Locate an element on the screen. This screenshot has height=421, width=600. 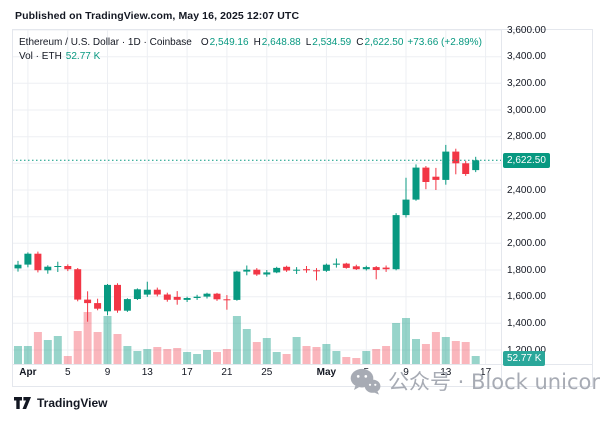
time-axis-label: 9 is located at coordinates (107, 372).